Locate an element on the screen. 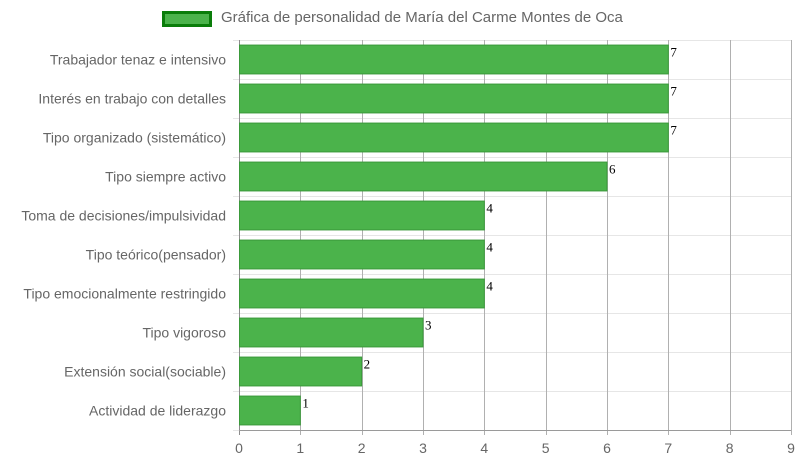 The image size is (798, 465). x-tick-label: 3 is located at coordinates (423, 448).